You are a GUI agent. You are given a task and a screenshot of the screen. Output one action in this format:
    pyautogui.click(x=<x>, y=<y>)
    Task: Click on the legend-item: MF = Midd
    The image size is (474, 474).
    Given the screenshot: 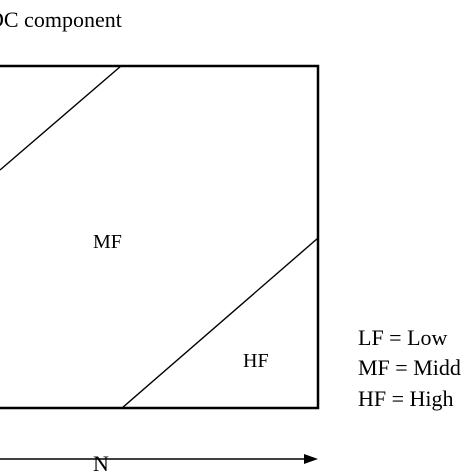 What is the action you would take?
    pyautogui.click(x=409, y=367)
    